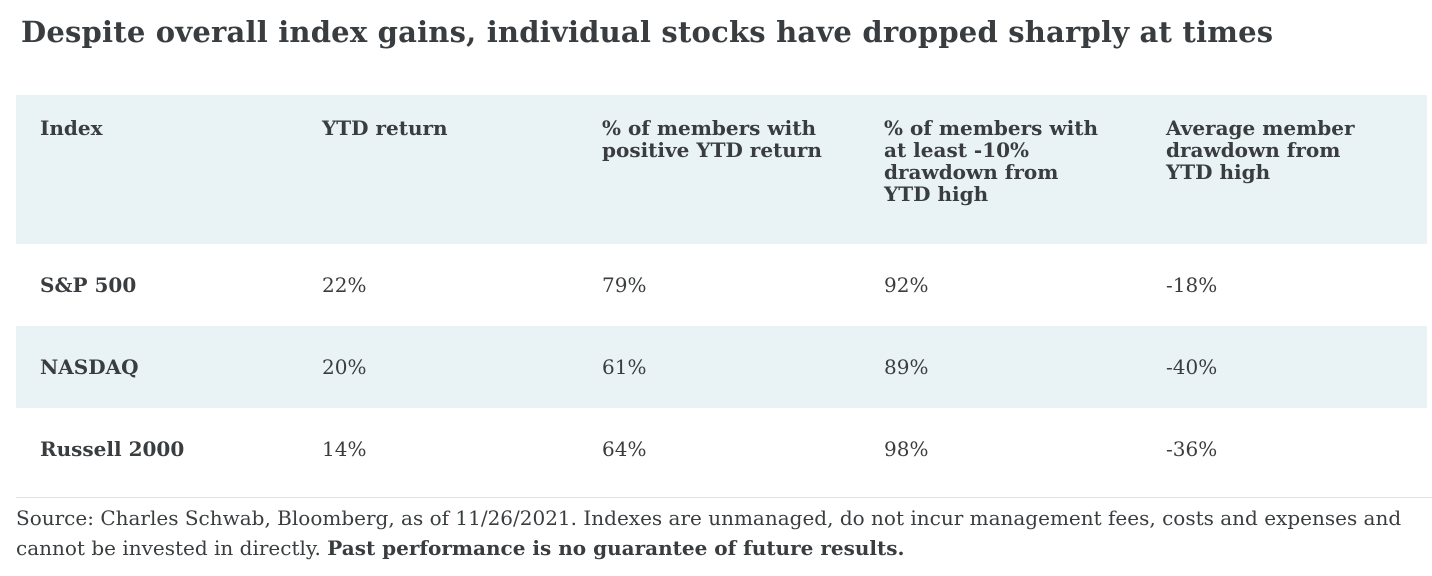  I want to click on table-row-russell2000: Russell 2000 14% 64% 98% -36%, so click(721, 449).